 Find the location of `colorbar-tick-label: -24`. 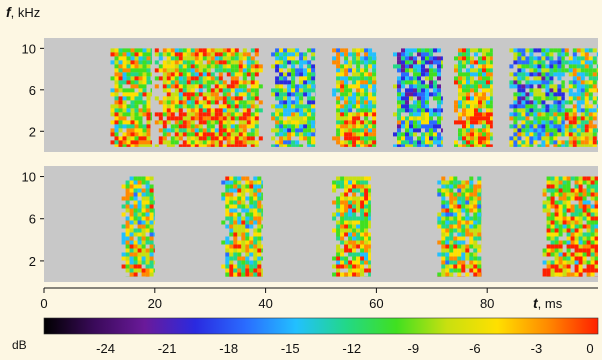

colorbar-tick-label: -24 is located at coordinates (105, 348).